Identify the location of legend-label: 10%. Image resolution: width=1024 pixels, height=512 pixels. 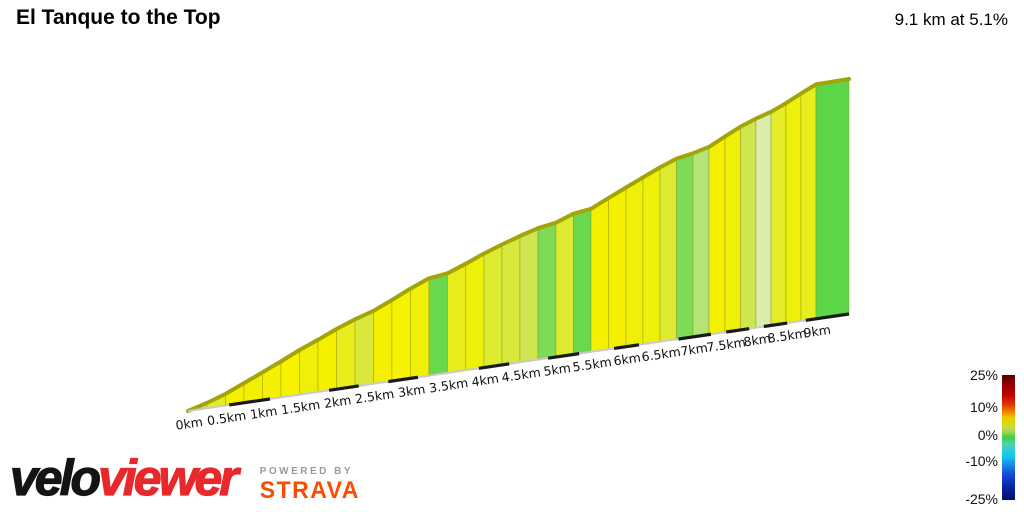
(983, 407).